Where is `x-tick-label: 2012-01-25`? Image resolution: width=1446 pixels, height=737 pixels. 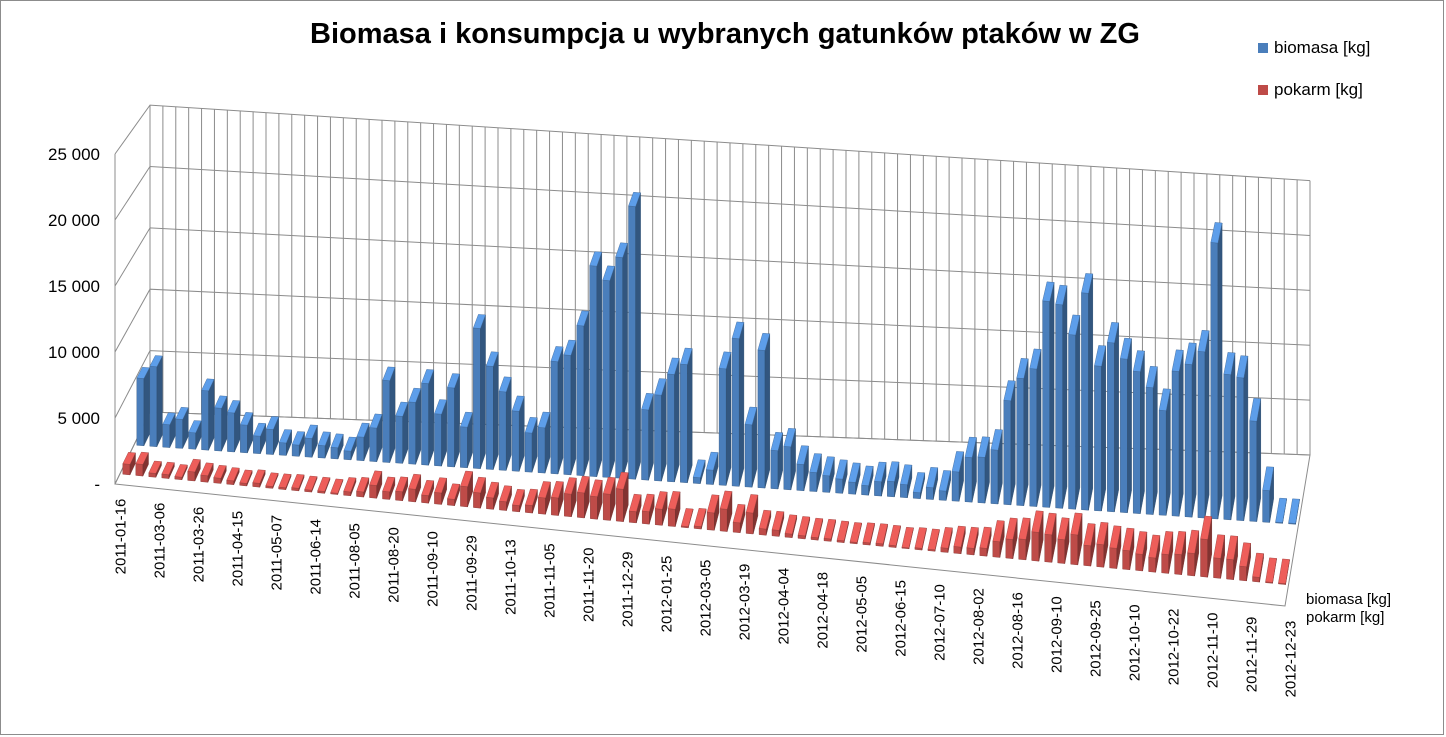 x-tick-label: 2012-01-25 is located at coordinates (667, 594).